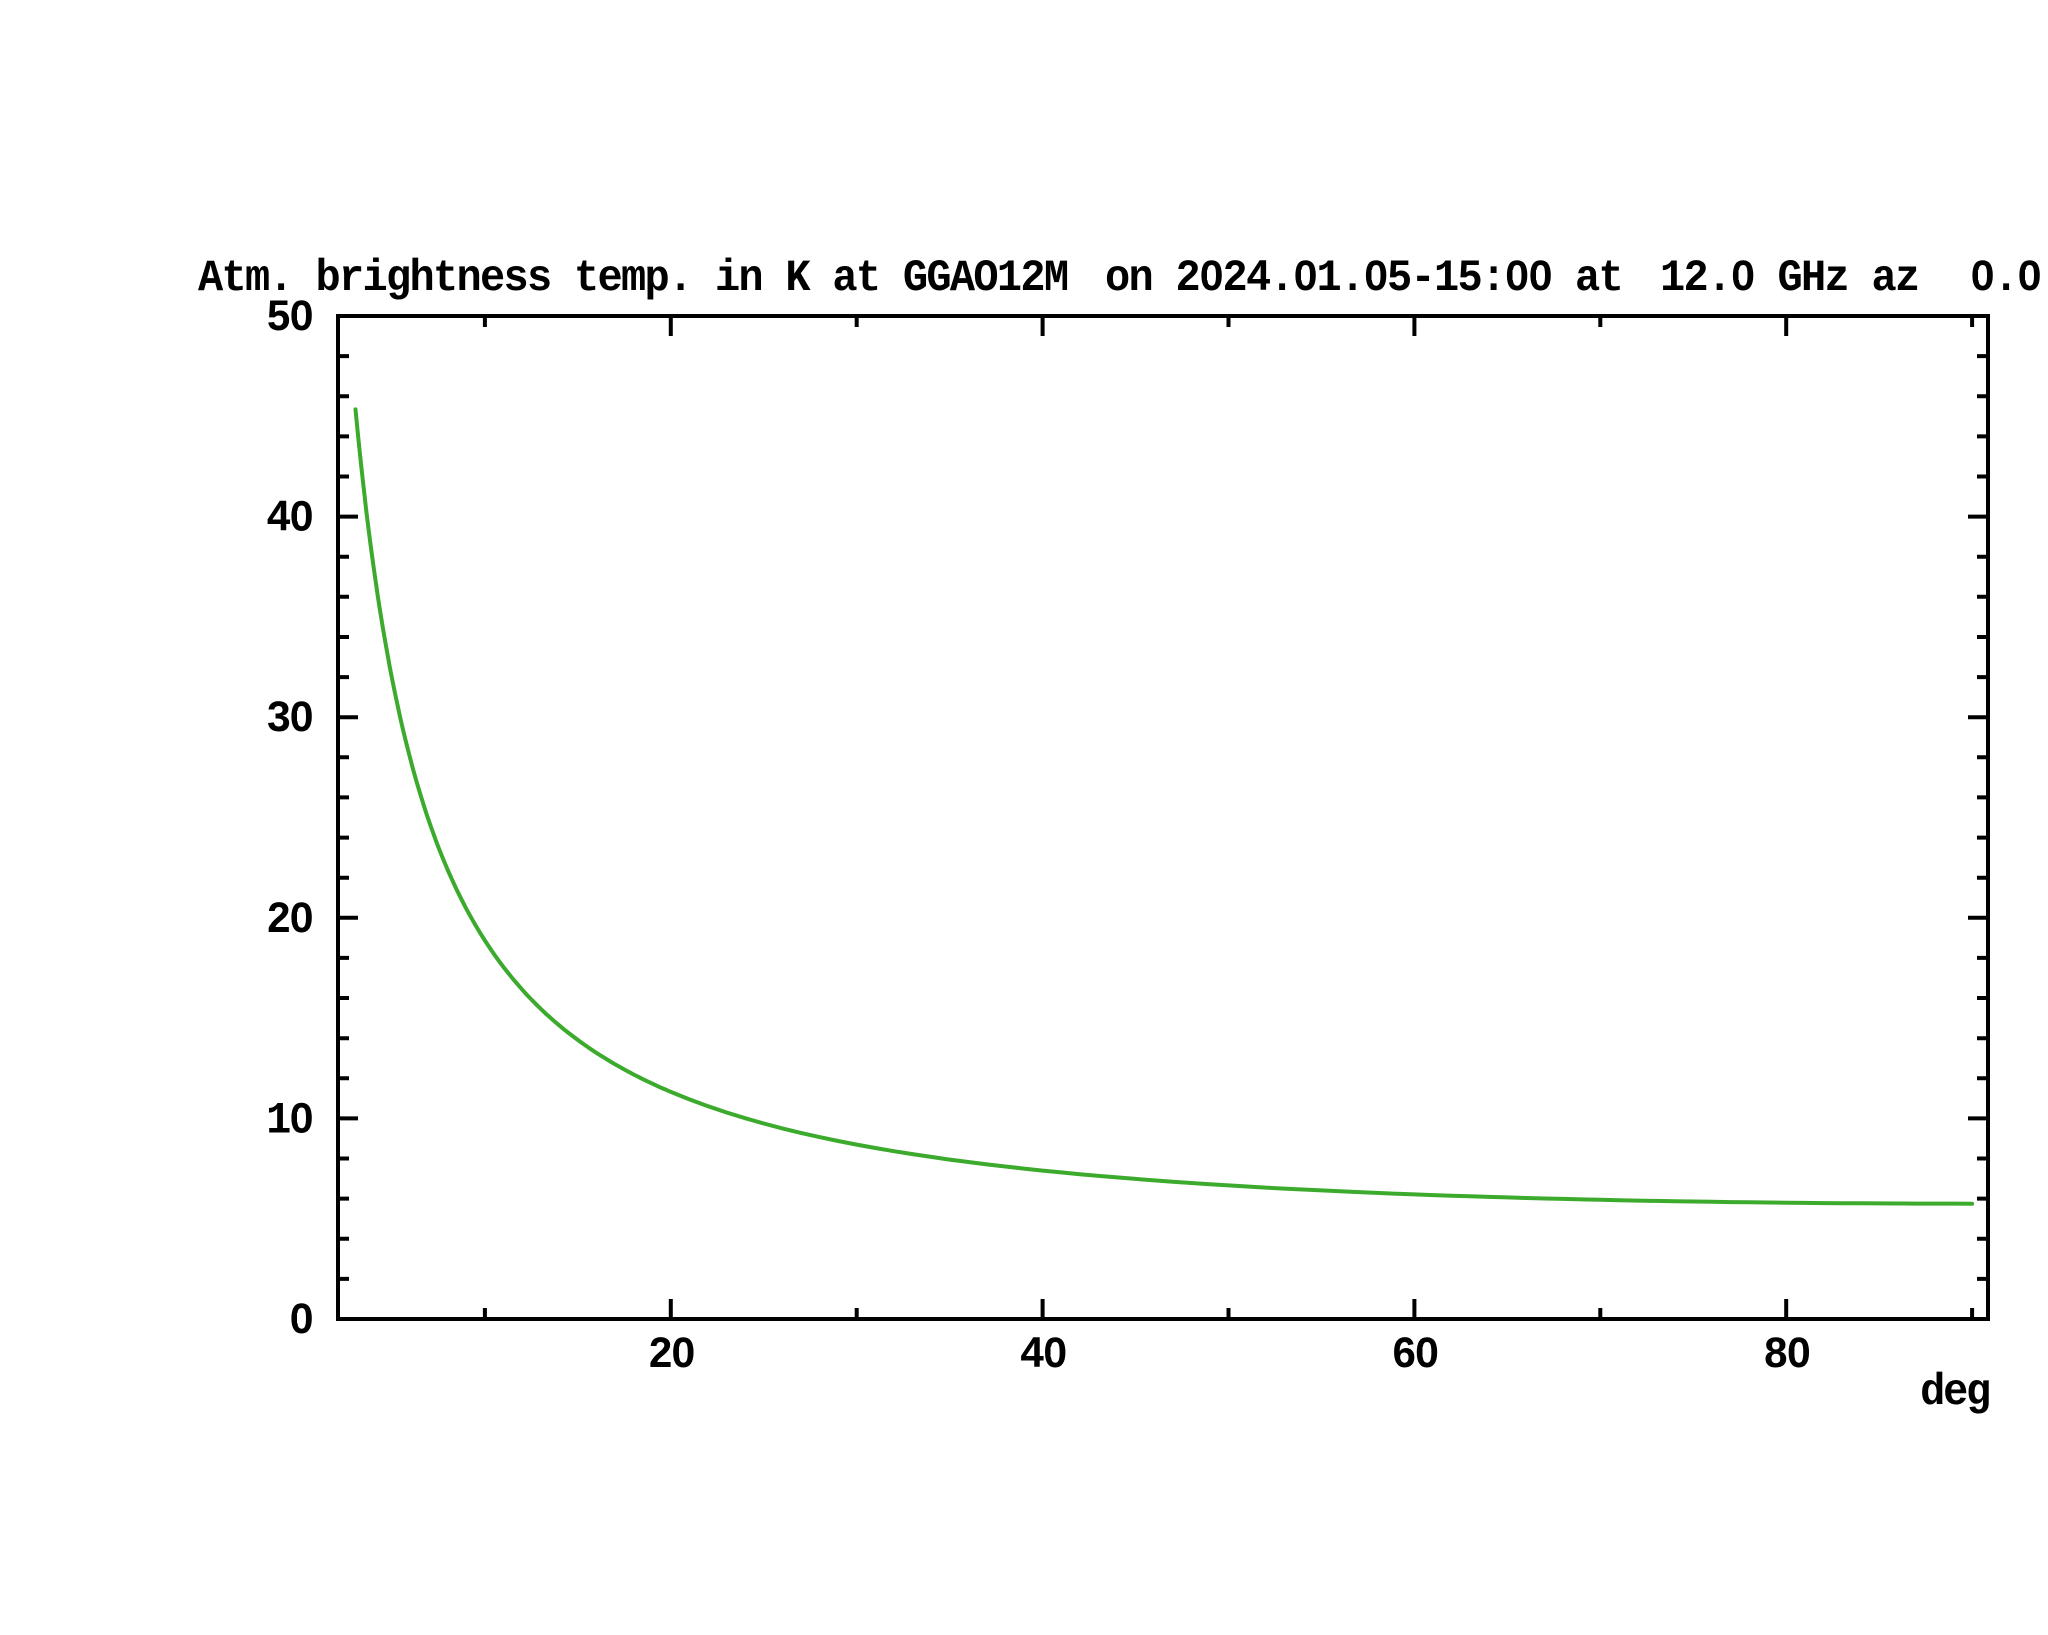 Image resolution: width=2048 pixels, height=1635 pixels. Describe the element at coordinates (289, 319) in the screenshot. I see `svg-text: 50` at that location.